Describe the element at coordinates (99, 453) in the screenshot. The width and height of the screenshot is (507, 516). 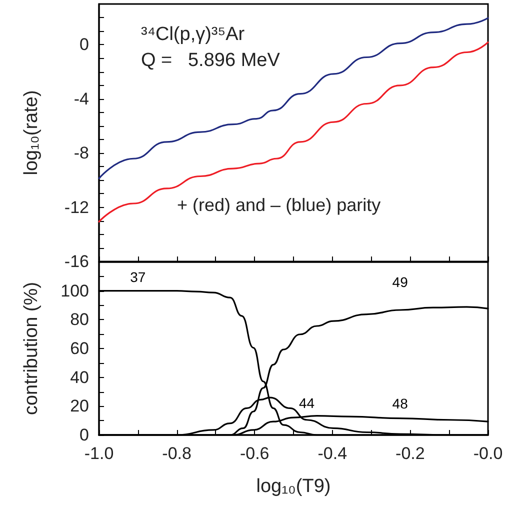
I see `x-tick-label: -1.0` at that location.